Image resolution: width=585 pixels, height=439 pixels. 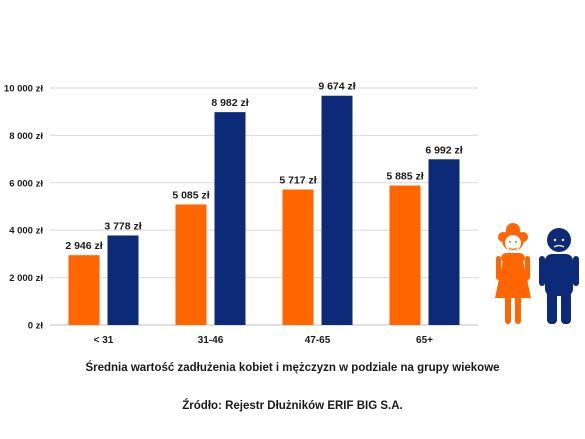 I want to click on data-label: 5 717 zł, so click(x=297, y=181).